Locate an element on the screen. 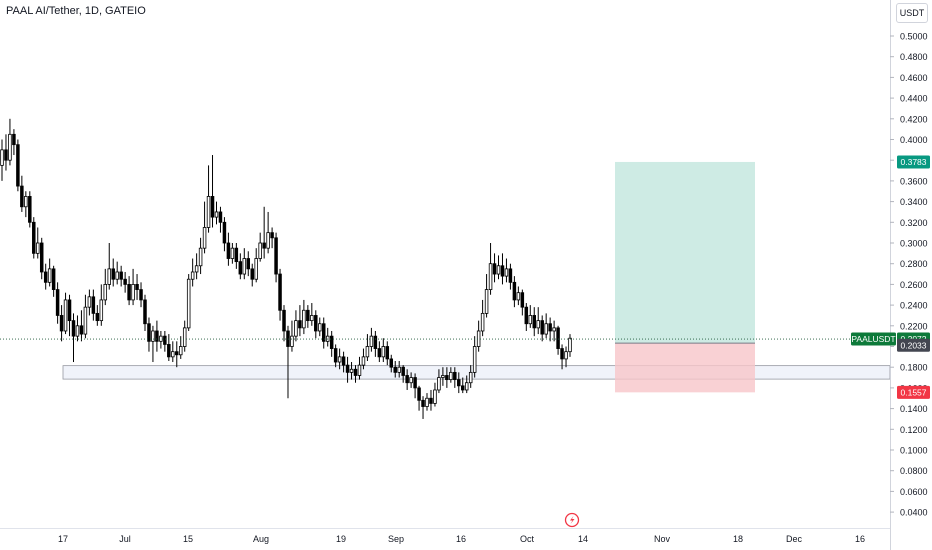  stop-badge is located at coordinates (913, 392).